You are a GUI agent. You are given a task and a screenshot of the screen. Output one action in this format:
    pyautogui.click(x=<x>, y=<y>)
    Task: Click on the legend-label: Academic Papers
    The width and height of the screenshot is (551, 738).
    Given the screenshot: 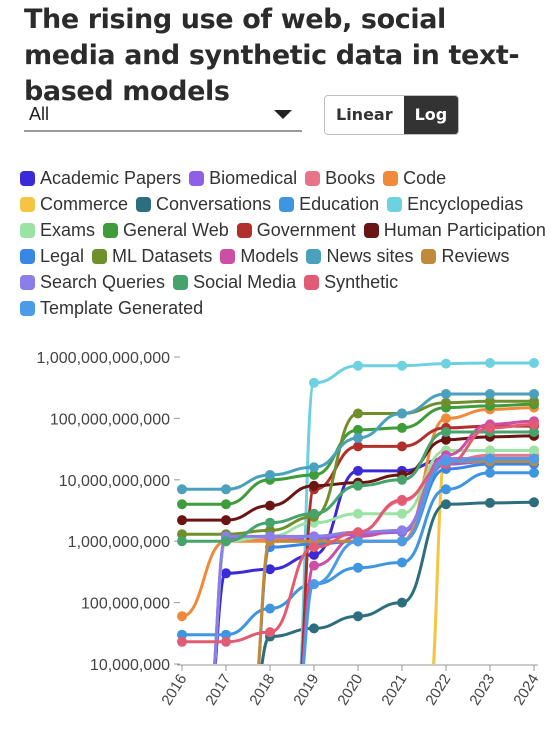 What is the action you would take?
    pyautogui.click(x=111, y=178)
    